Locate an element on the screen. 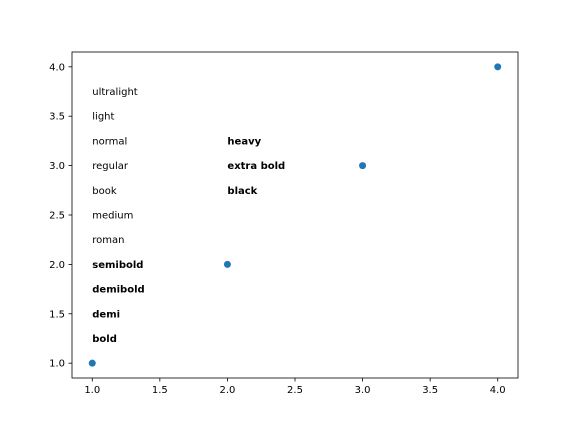 Image resolution: width=576 pixels, height=432 pixels. font-weight-annotation: roman is located at coordinates (108, 240).